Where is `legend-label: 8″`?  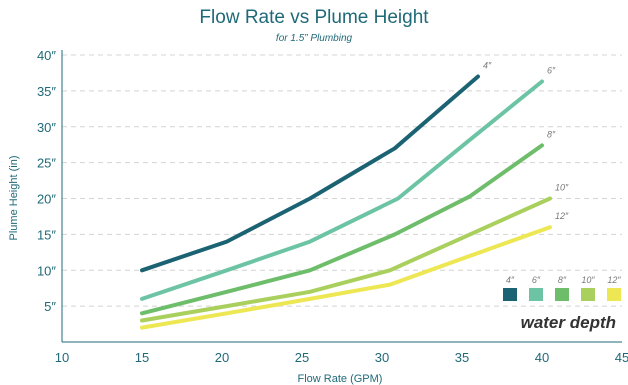 legend-label: 8″ is located at coordinates (562, 280).